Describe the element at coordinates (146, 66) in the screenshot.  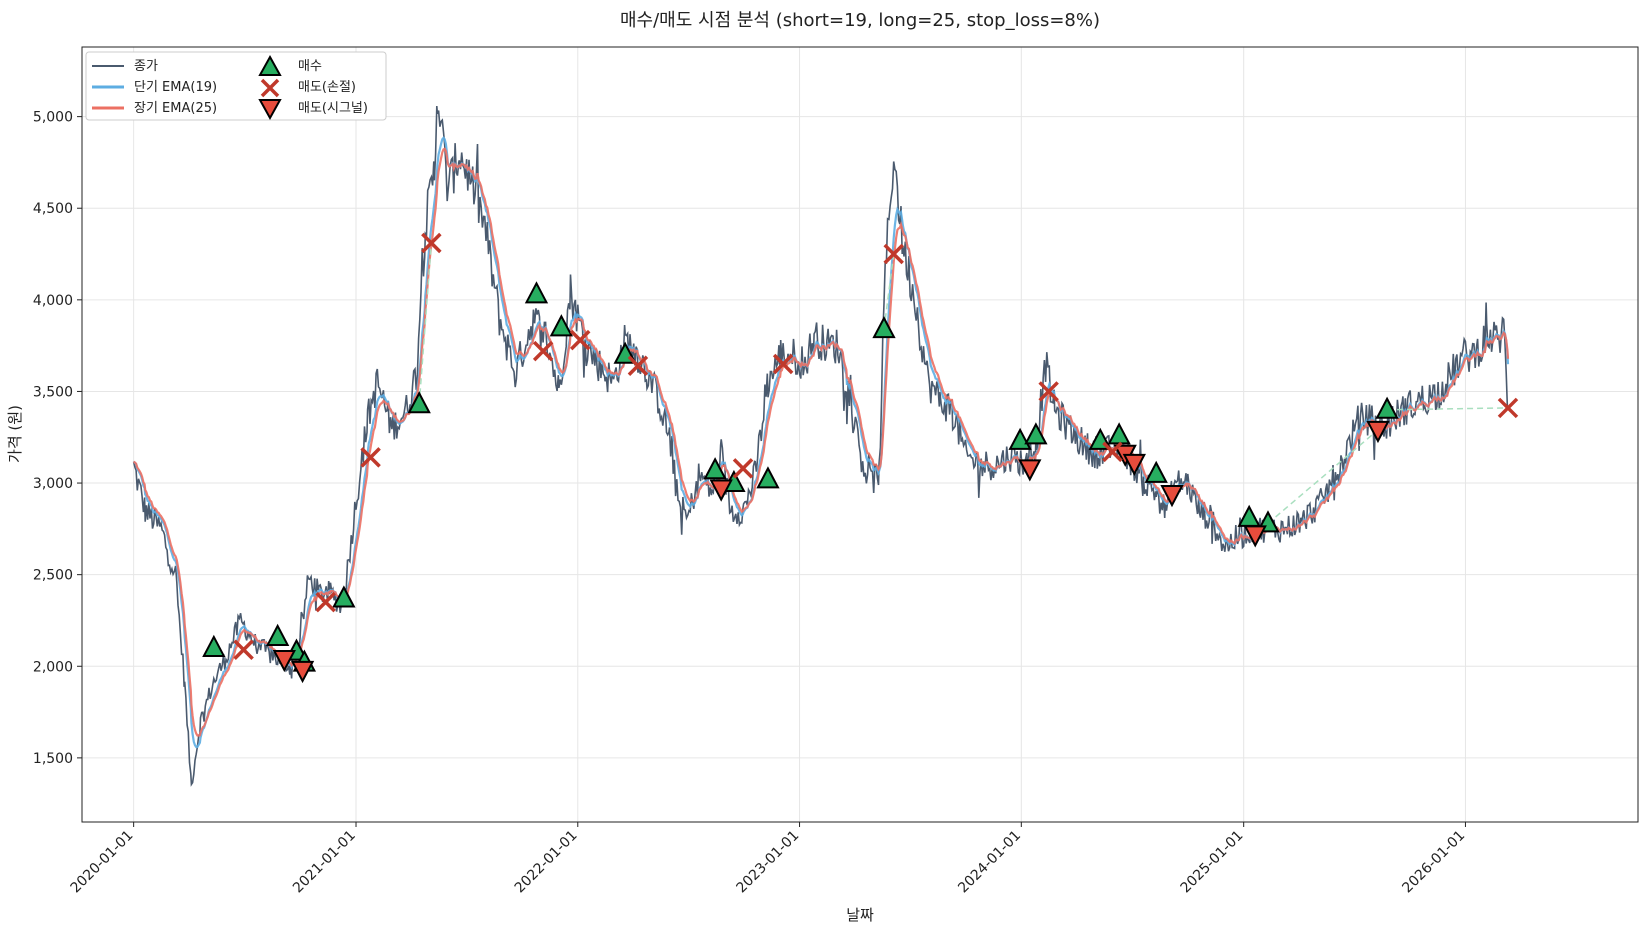
I see `legend-close-label: 종가` at that location.